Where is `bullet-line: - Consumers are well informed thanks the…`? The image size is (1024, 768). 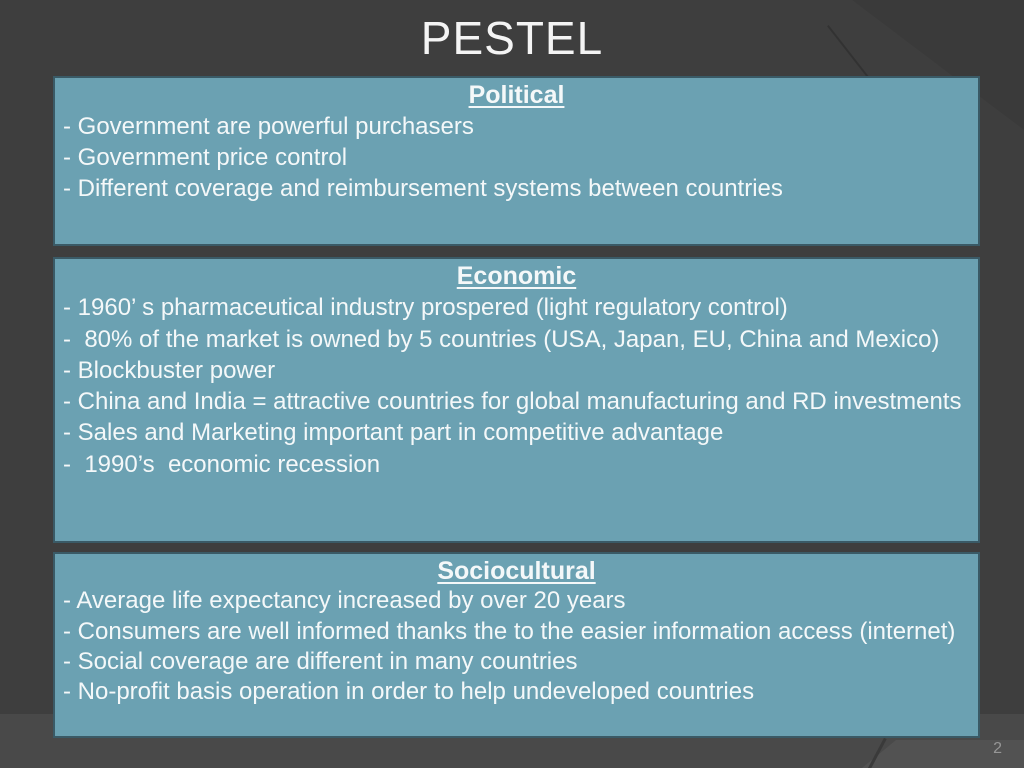 bullet-line: - Consumers are well informed thanks the… is located at coordinates (509, 631).